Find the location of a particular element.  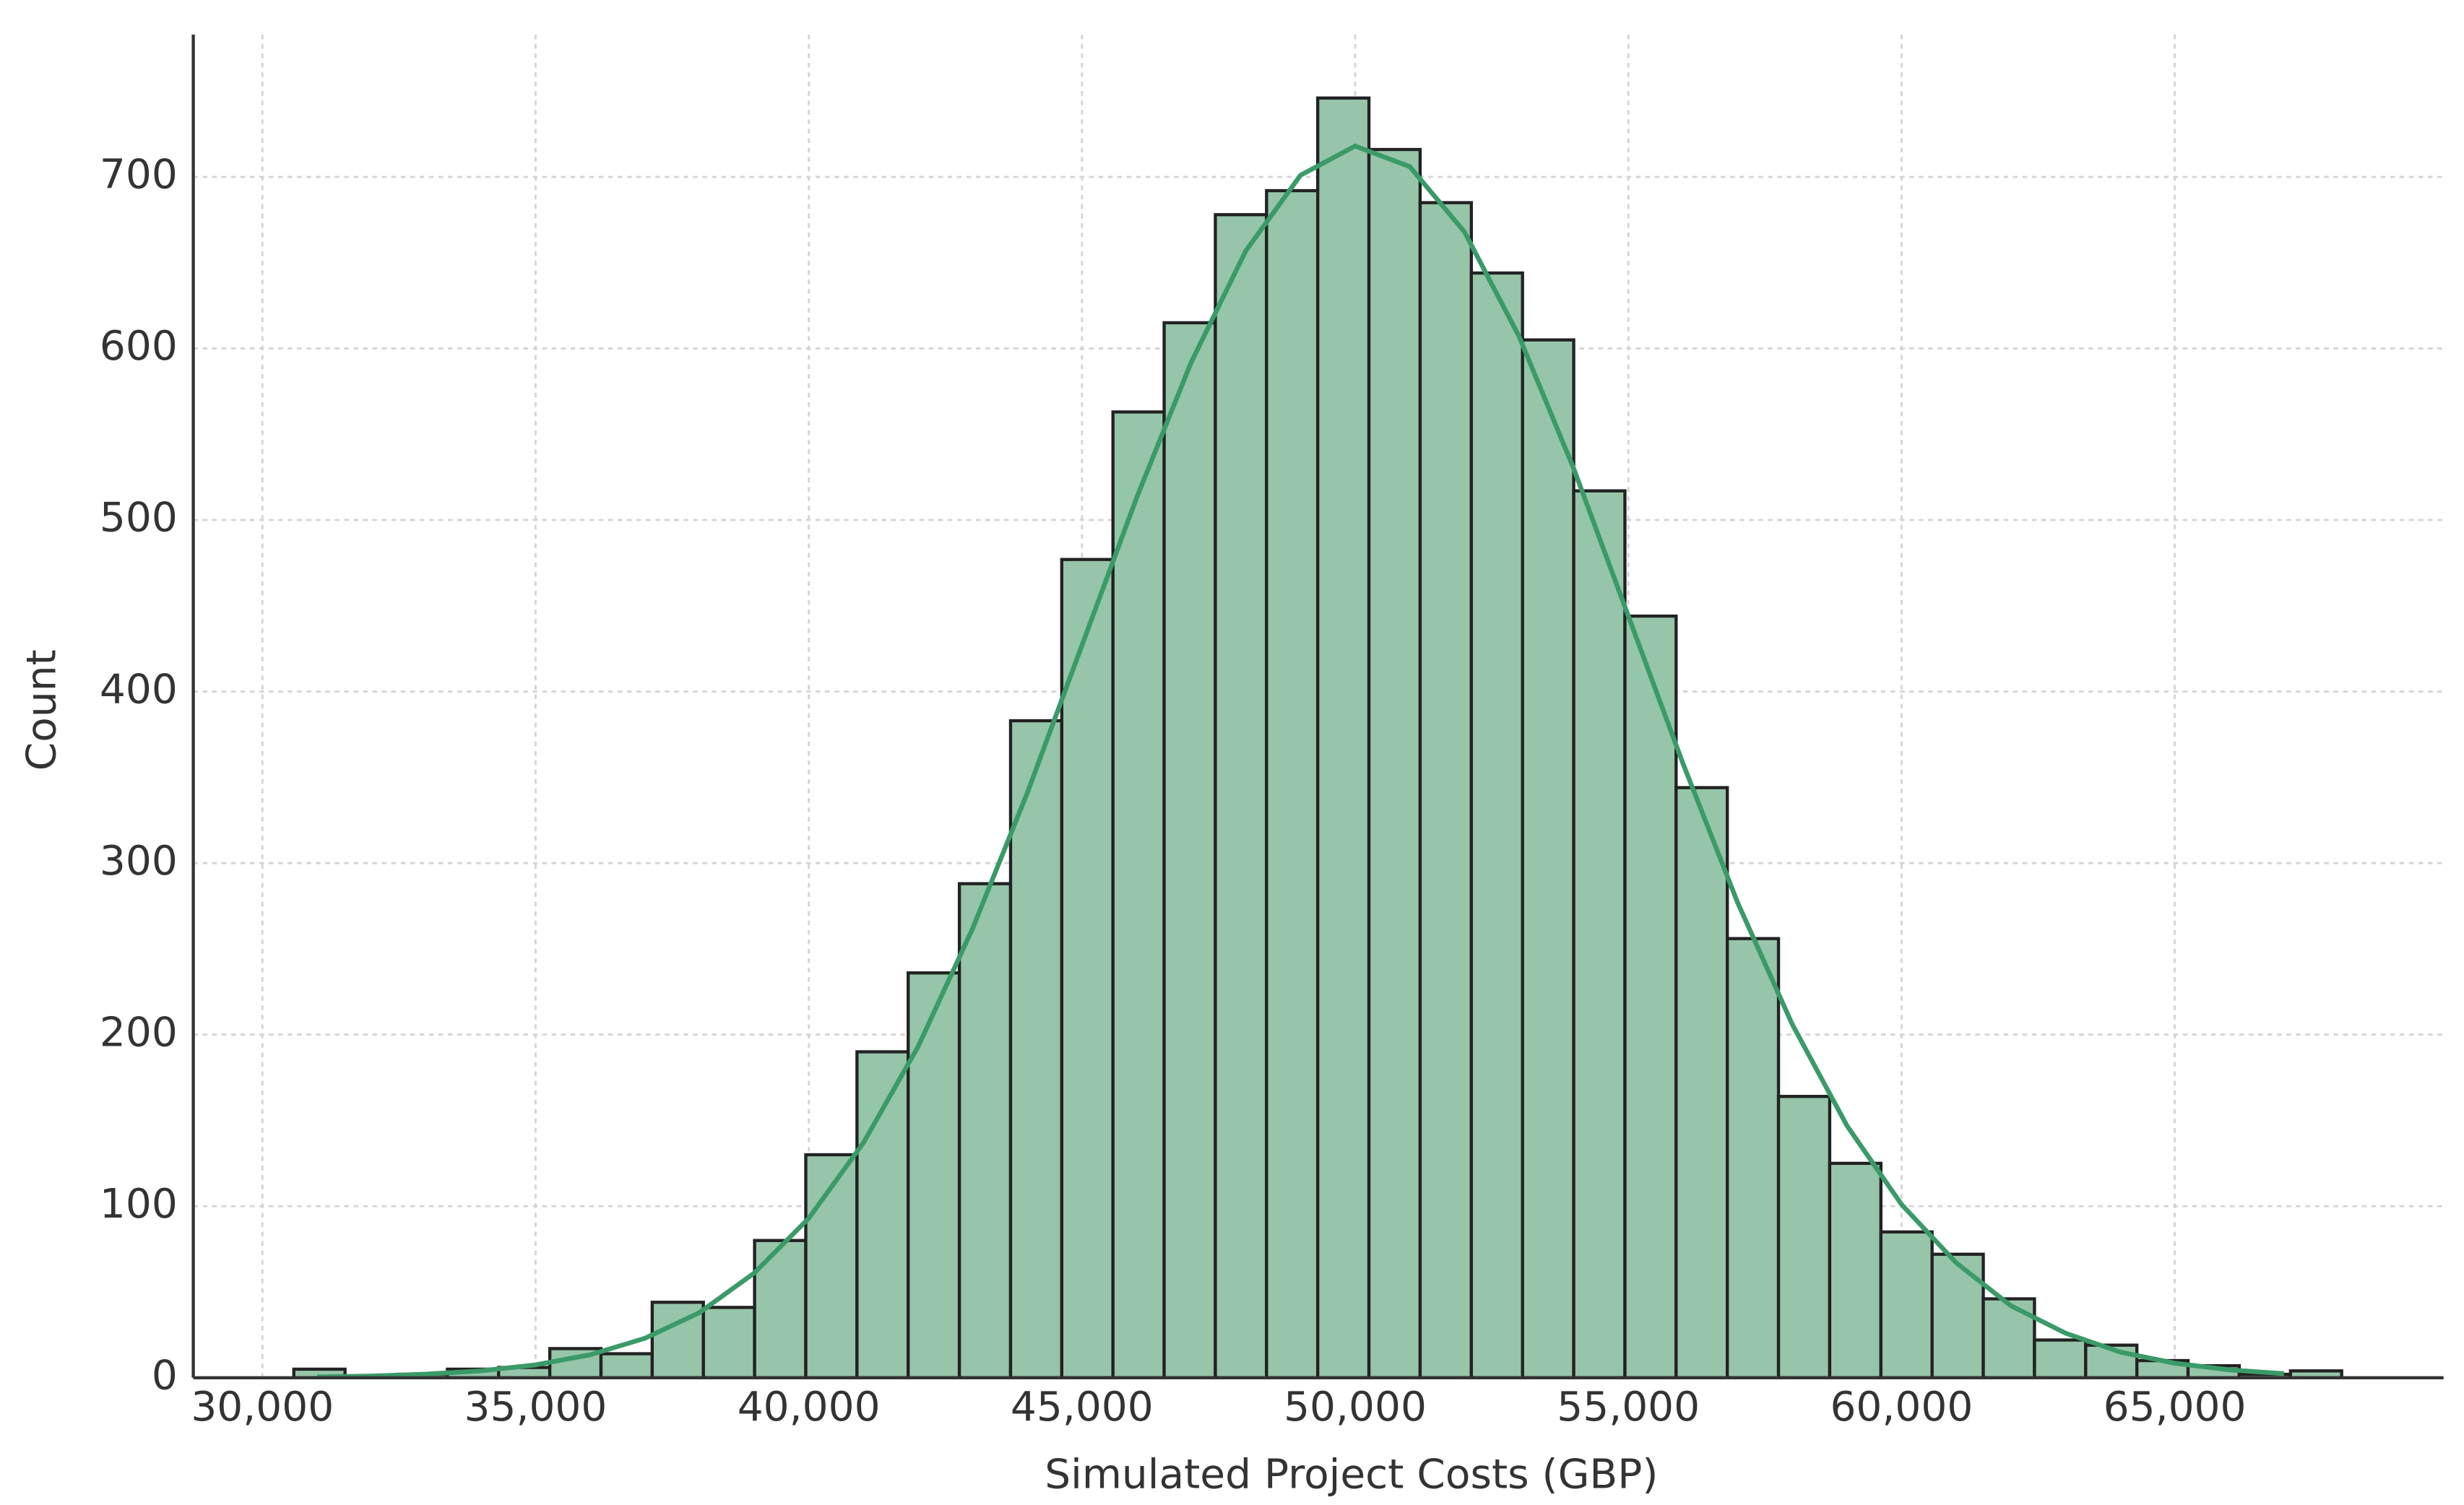

y-tick-label: 400 is located at coordinates (139, 690).